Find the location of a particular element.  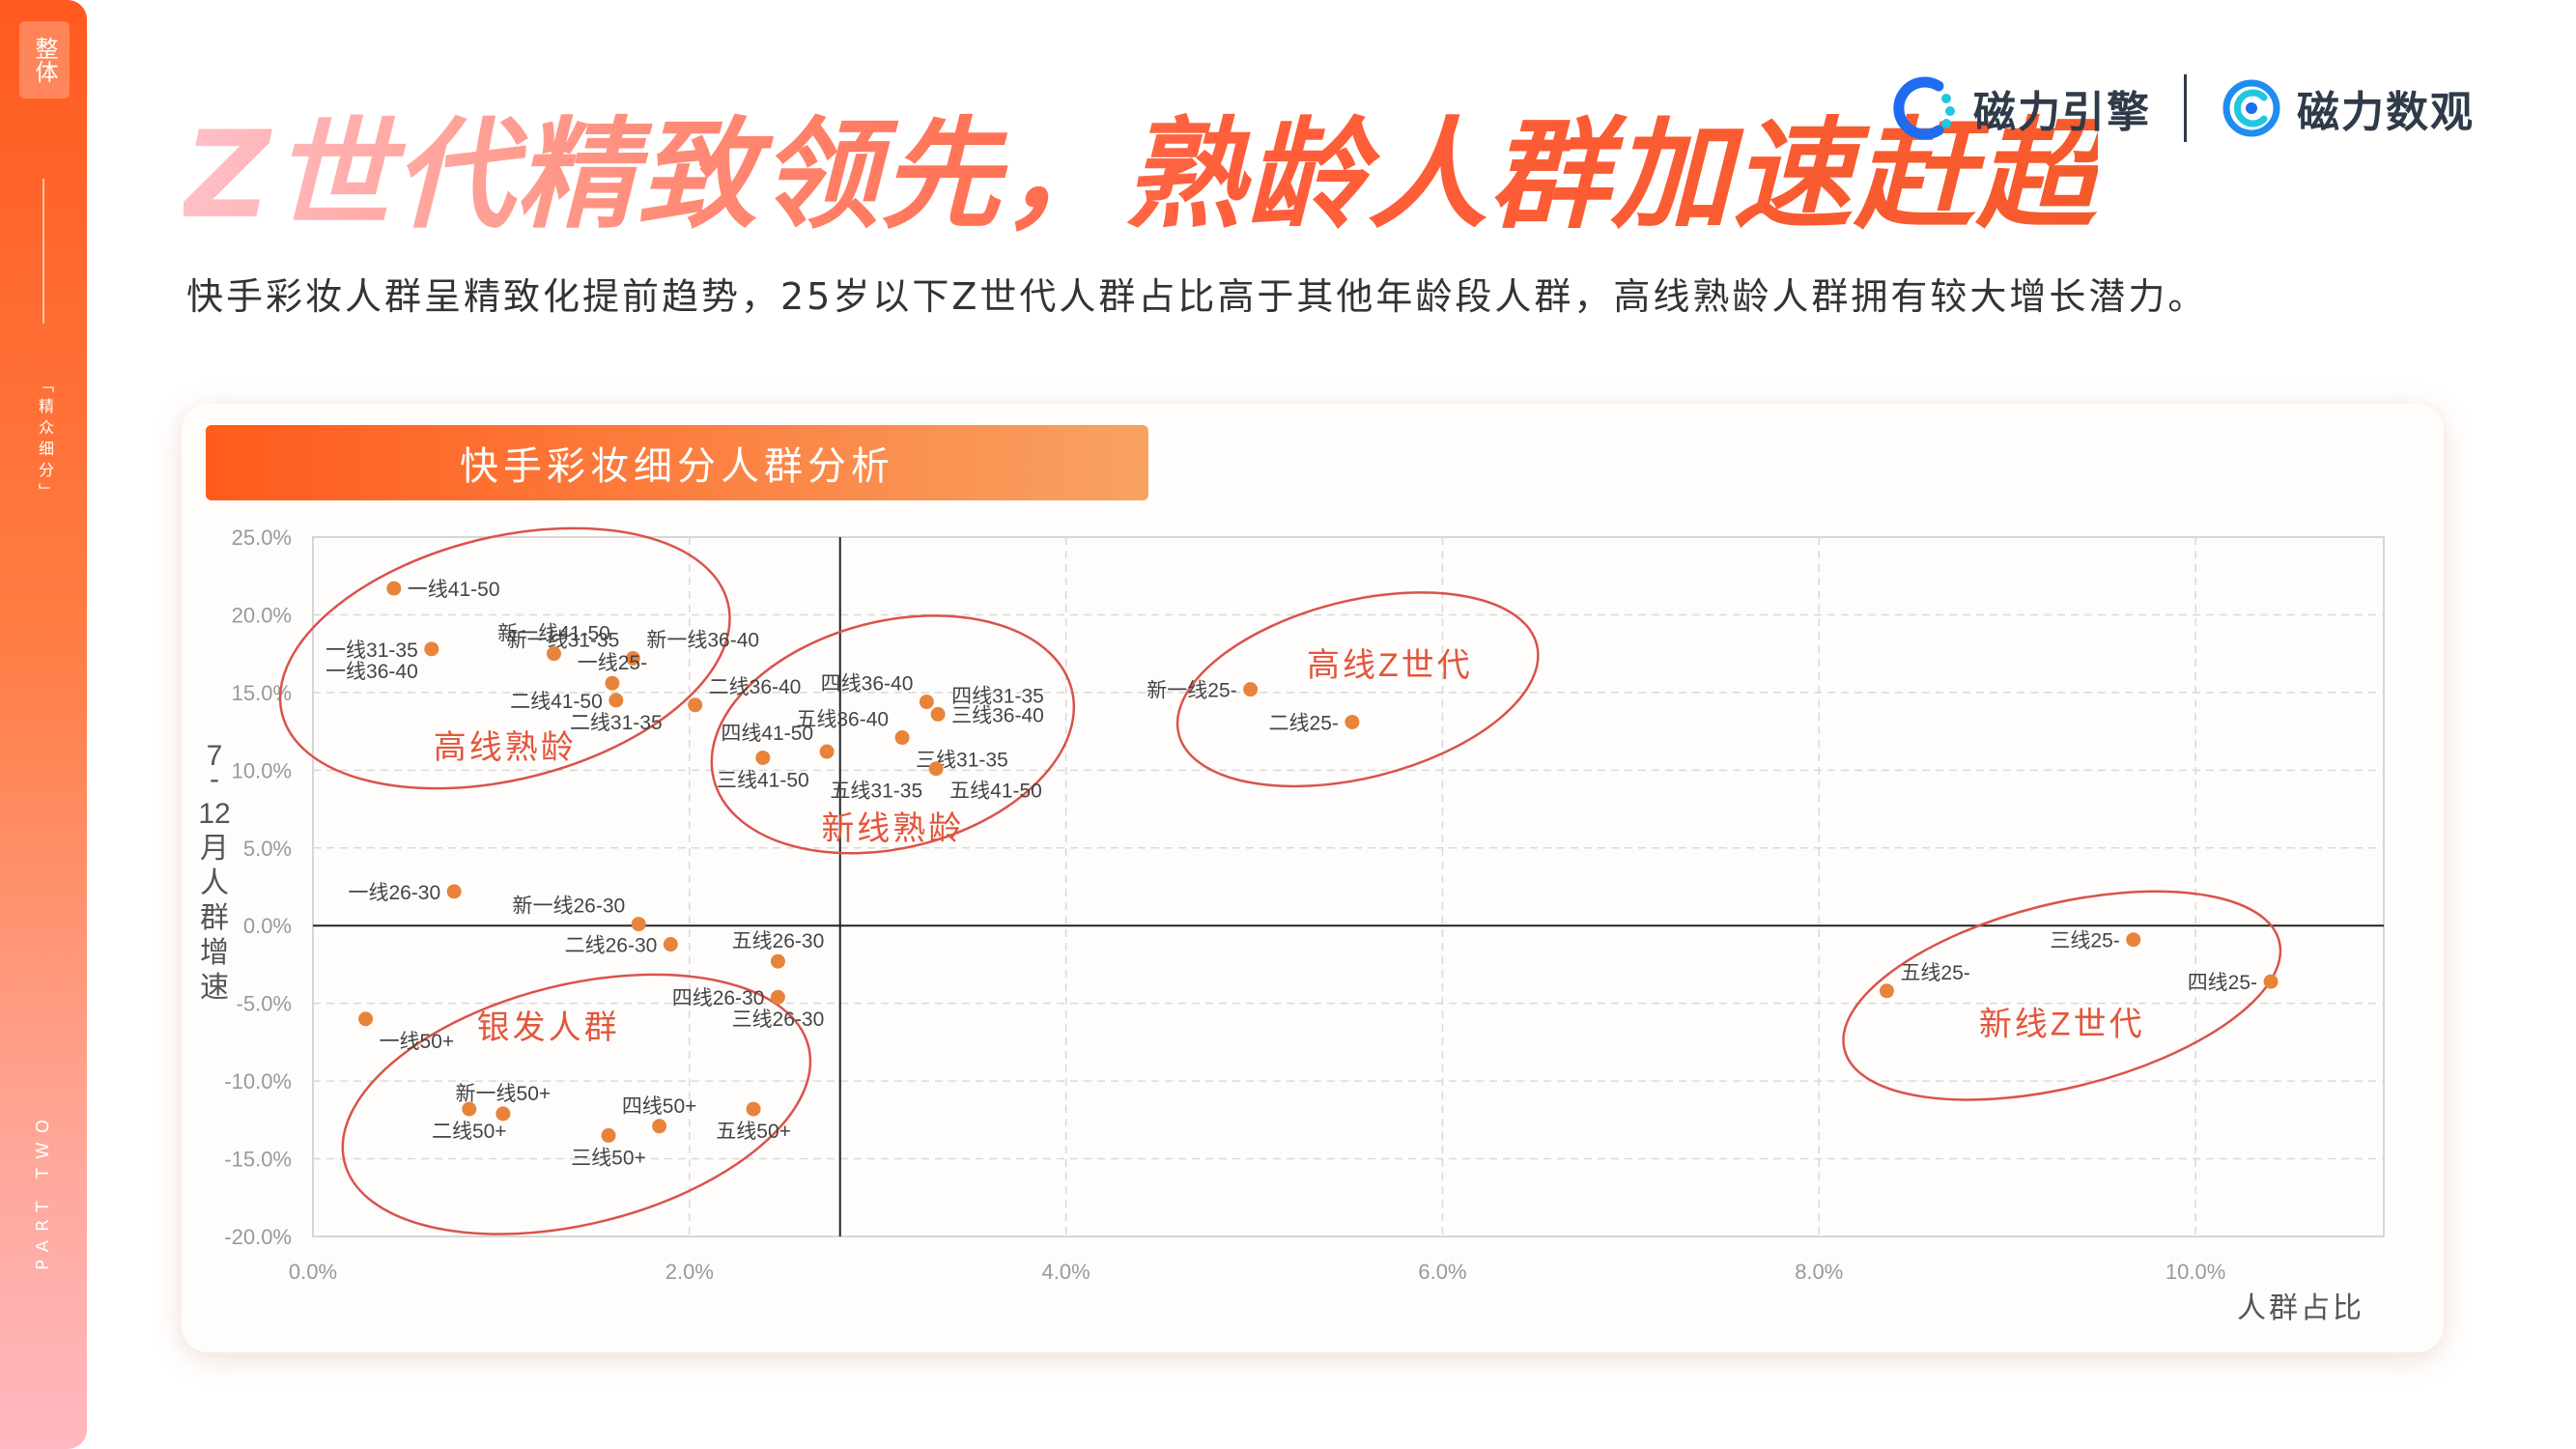

y-axis-label: 7 -12 月人群增速 is located at coordinates (214, 872).